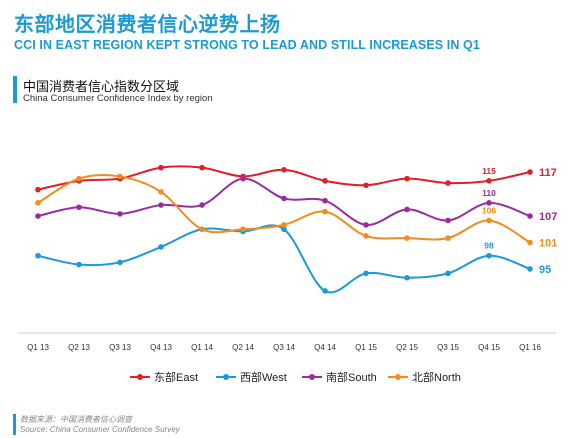 The image size is (580, 438). I want to click on legend-item-3: 北部North, so click(424, 377).